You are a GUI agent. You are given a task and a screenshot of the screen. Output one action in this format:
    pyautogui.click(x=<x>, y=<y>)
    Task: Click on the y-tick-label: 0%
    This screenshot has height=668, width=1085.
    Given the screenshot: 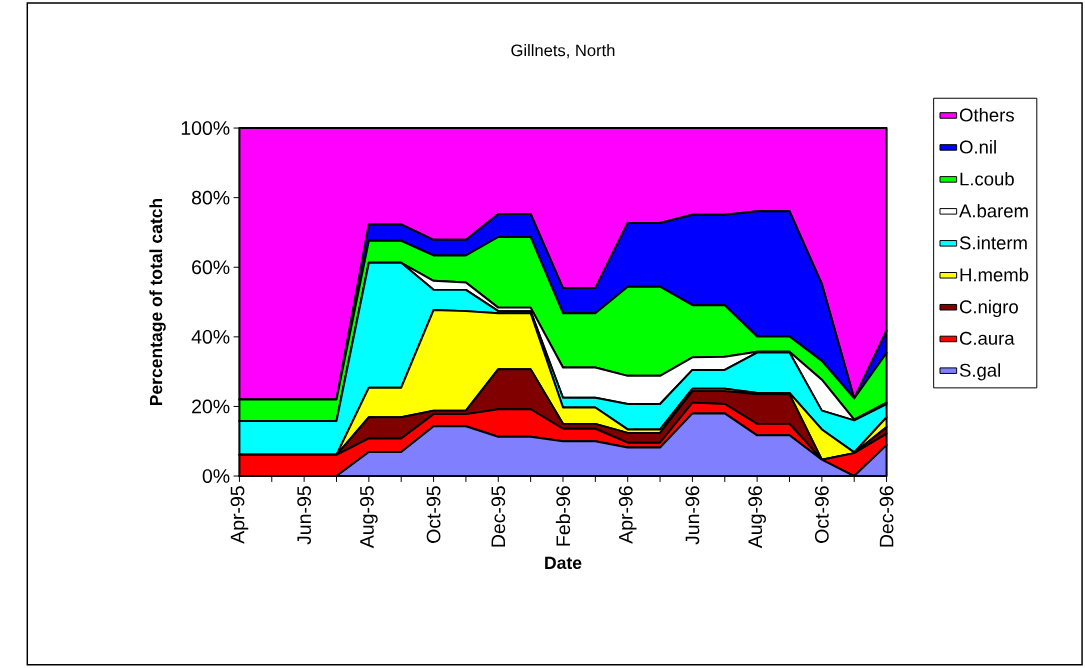 What is the action you would take?
    pyautogui.click(x=216, y=476)
    